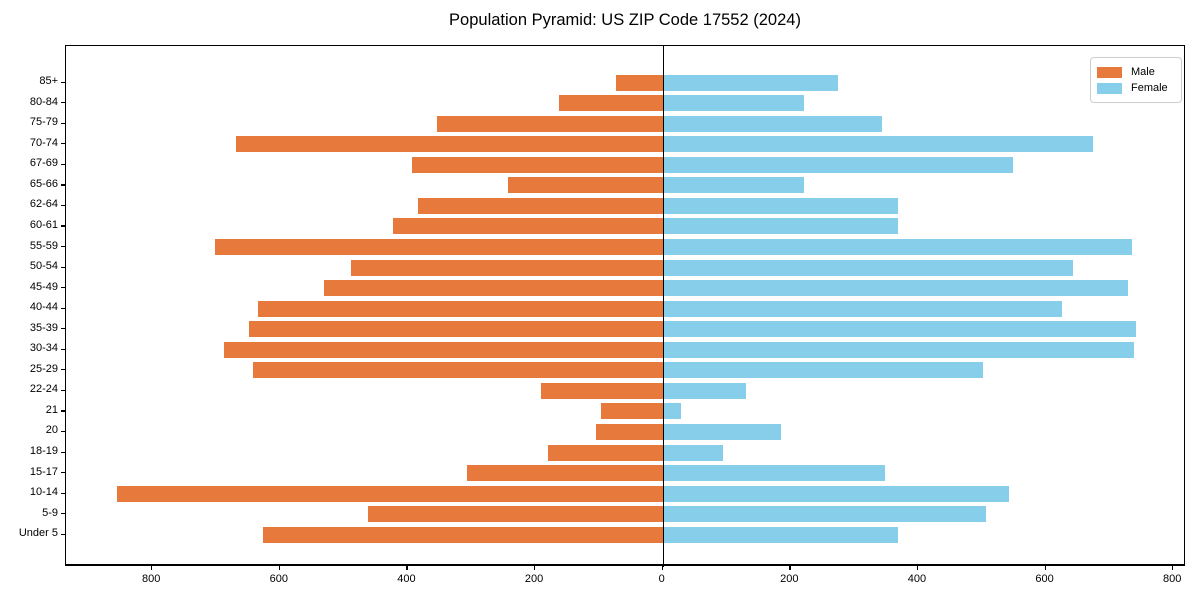 This screenshot has width=1200, height=600. What do you see at coordinates (780, 534) in the screenshot?
I see `bar-female-Under 5` at bounding box center [780, 534].